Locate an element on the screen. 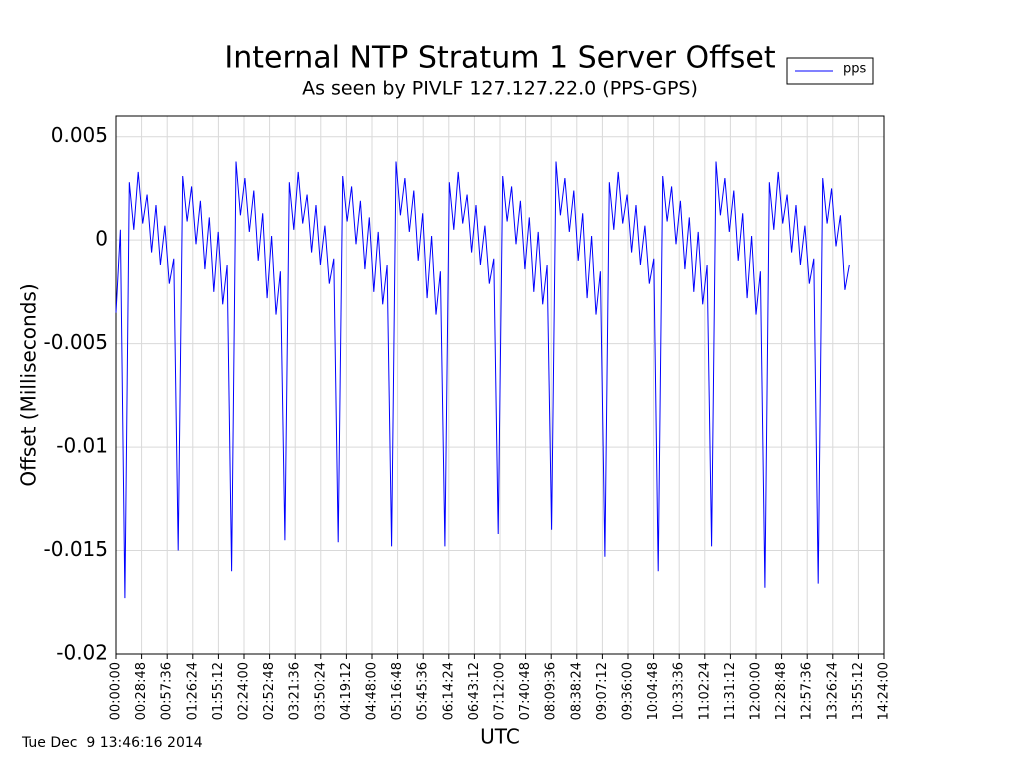 The height and width of the screenshot is (768, 1024). x-tick-label: 00:00:00 is located at coordinates (116, 691).